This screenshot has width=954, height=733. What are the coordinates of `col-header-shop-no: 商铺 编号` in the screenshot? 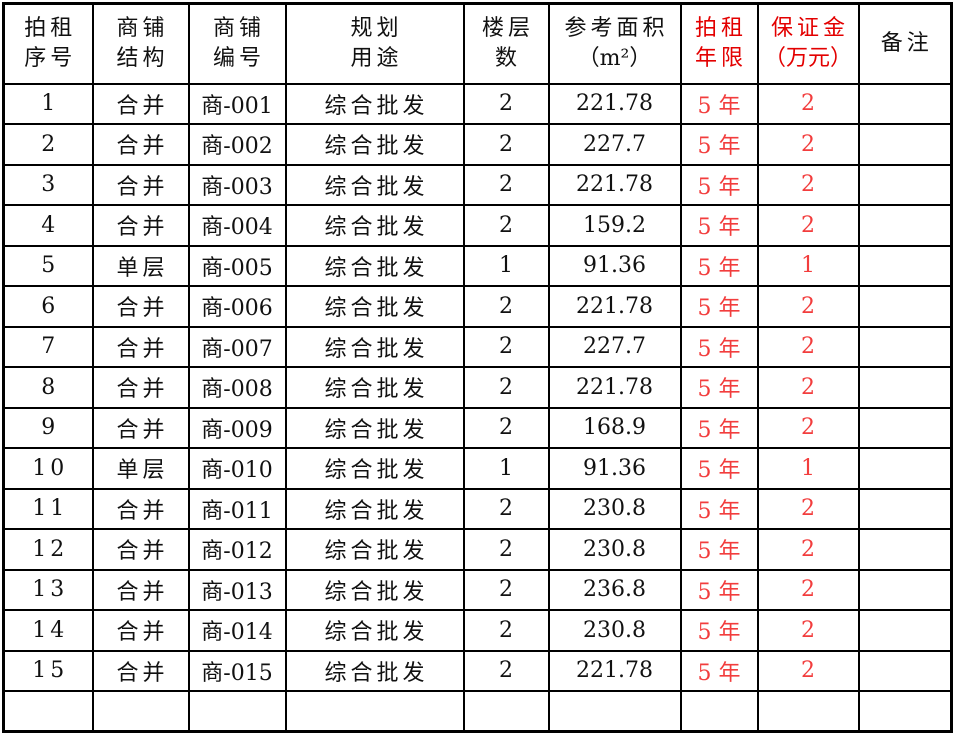 It's located at (237, 43).